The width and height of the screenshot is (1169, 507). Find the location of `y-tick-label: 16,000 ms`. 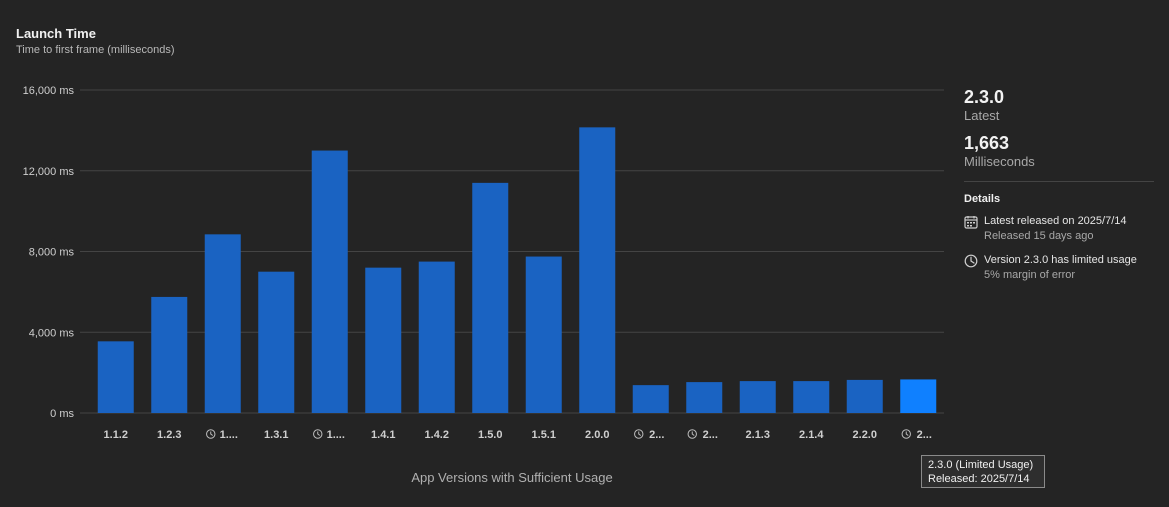

y-tick-label: 16,000 ms is located at coordinates (49, 91).